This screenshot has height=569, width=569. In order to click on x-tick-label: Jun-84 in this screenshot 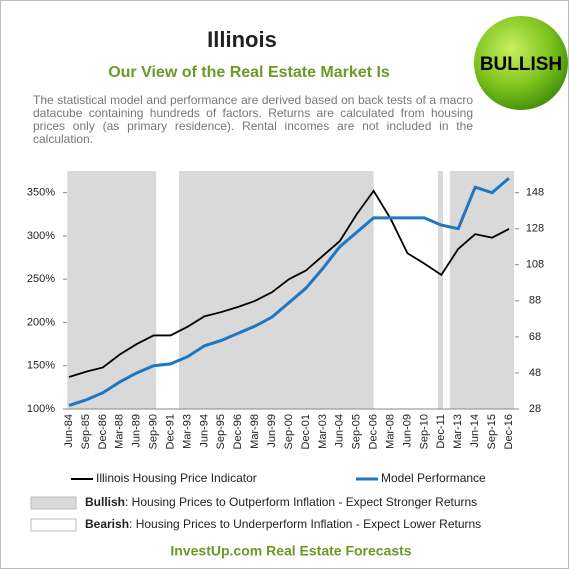, I will do `click(69, 431)`.